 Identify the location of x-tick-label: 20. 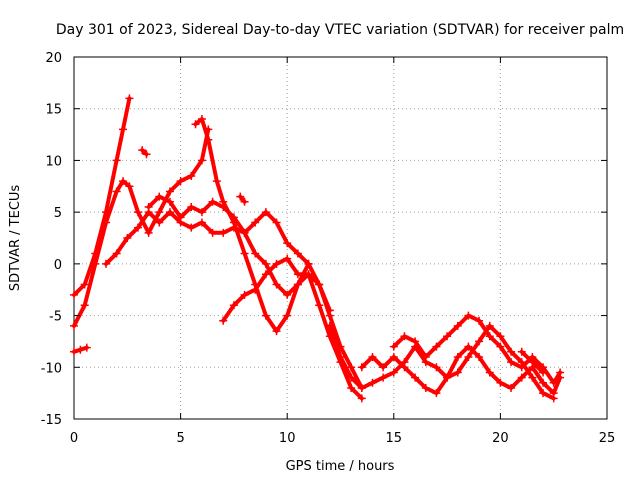
(500, 438).